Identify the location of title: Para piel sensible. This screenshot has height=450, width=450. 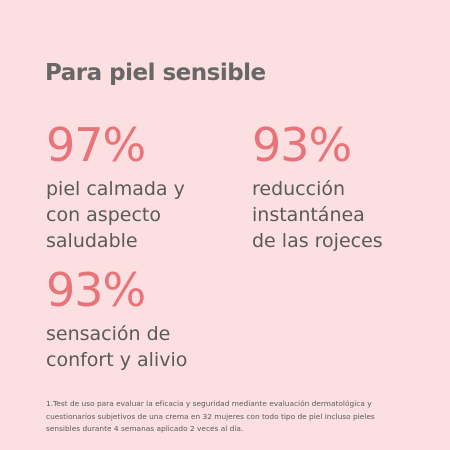
(155, 73).